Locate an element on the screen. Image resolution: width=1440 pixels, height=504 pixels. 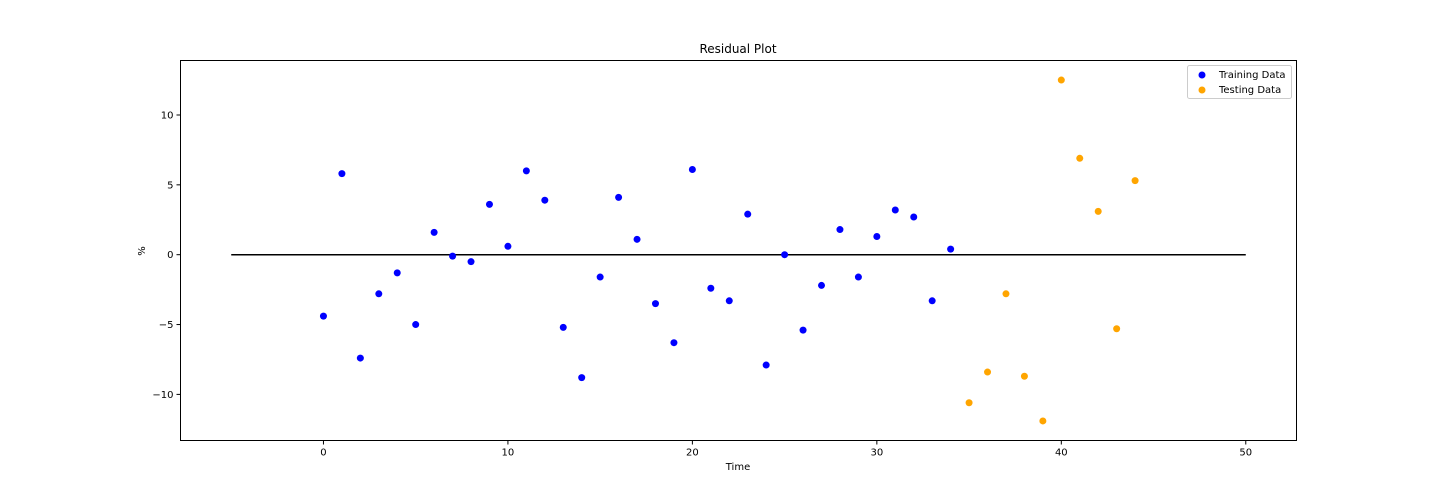
x-tick-label: 50 is located at coordinates (1245, 453).